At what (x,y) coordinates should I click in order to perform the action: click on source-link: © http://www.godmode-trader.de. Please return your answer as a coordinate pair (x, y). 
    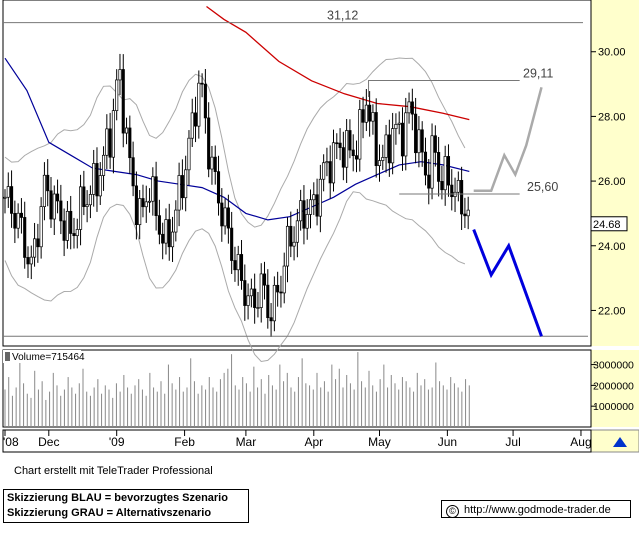
    Looking at the image, I should click on (536, 509).